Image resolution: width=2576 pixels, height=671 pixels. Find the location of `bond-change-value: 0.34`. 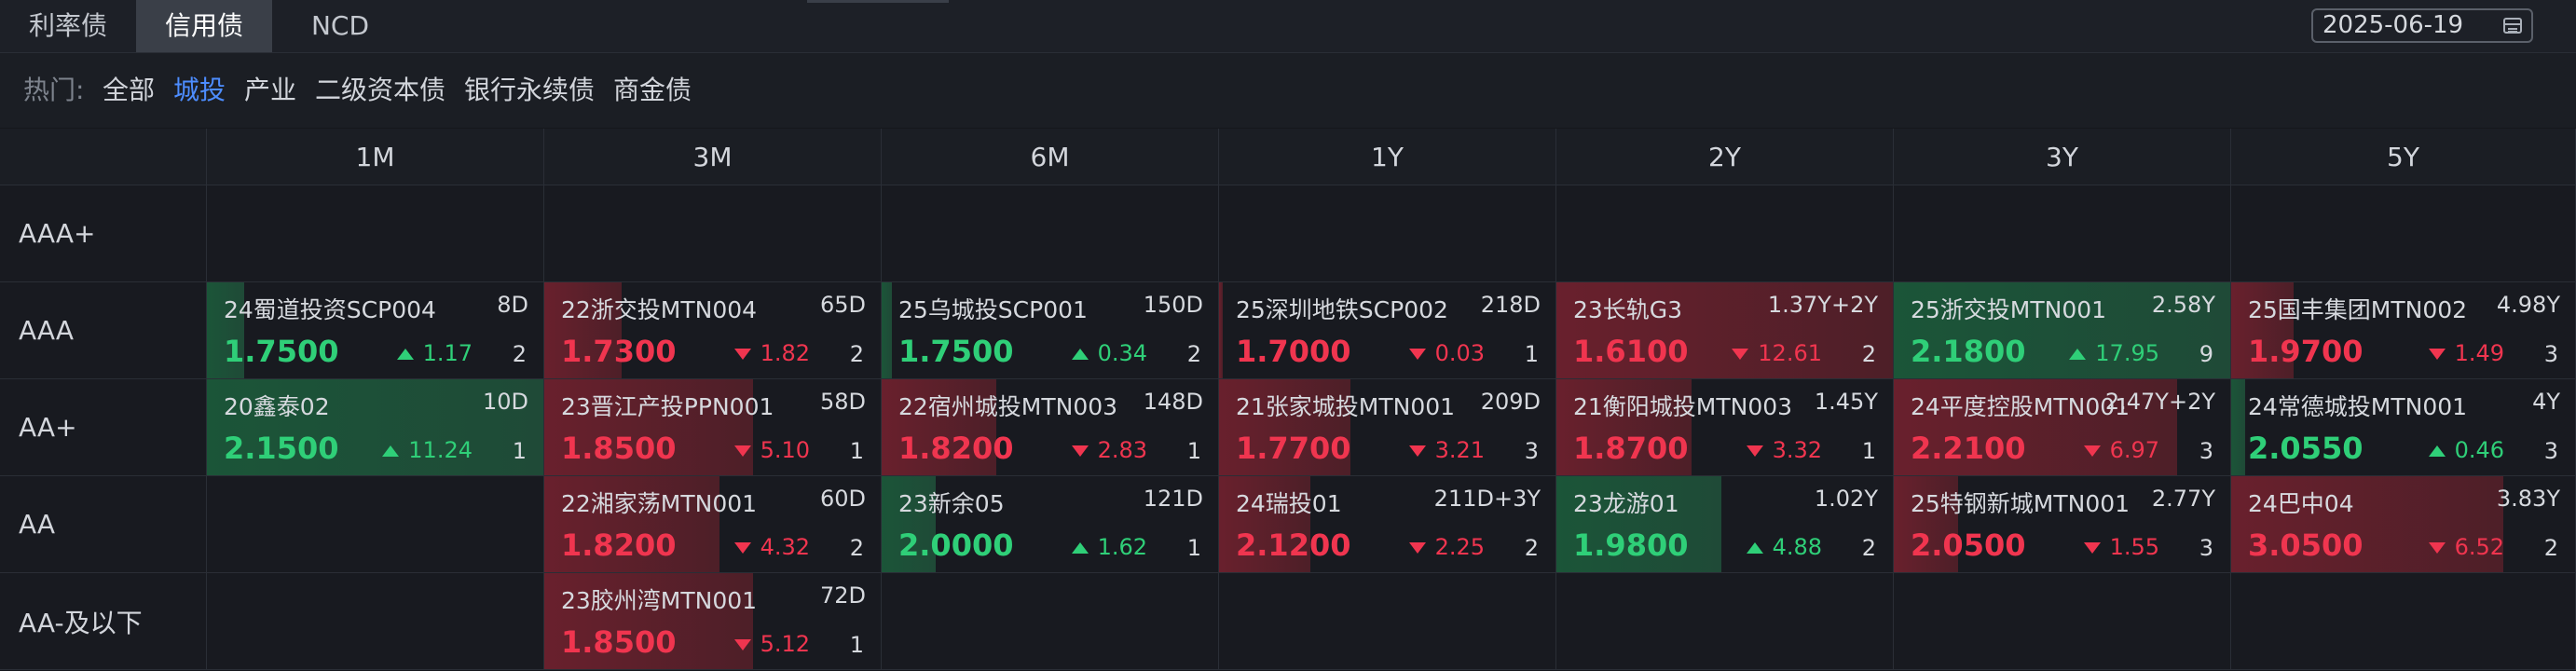

bond-change-value: 0.34 is located at coordinates (1122, 353).